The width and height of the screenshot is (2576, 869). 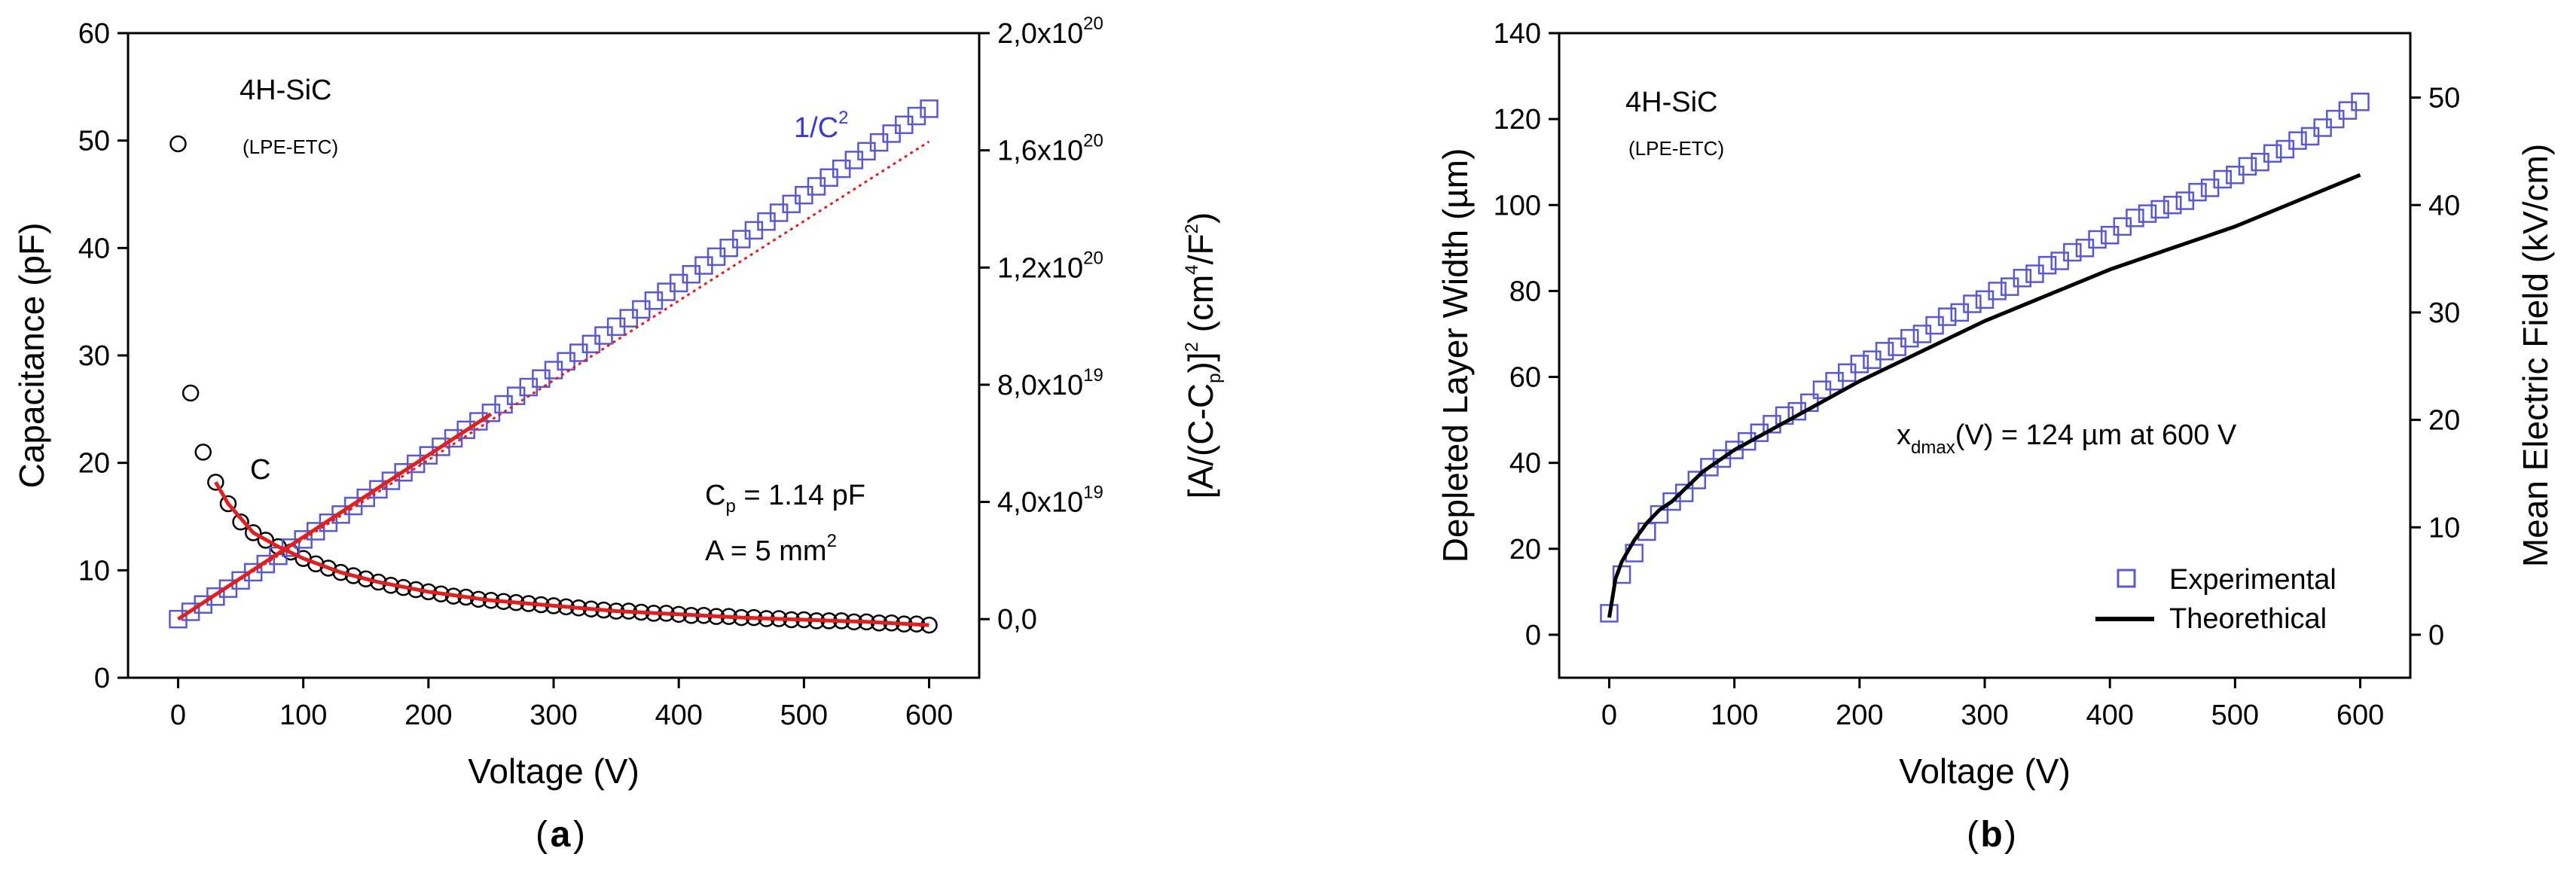 I want to click on panel-b-x-tick-label: 500, so click(x=2235, y=715).